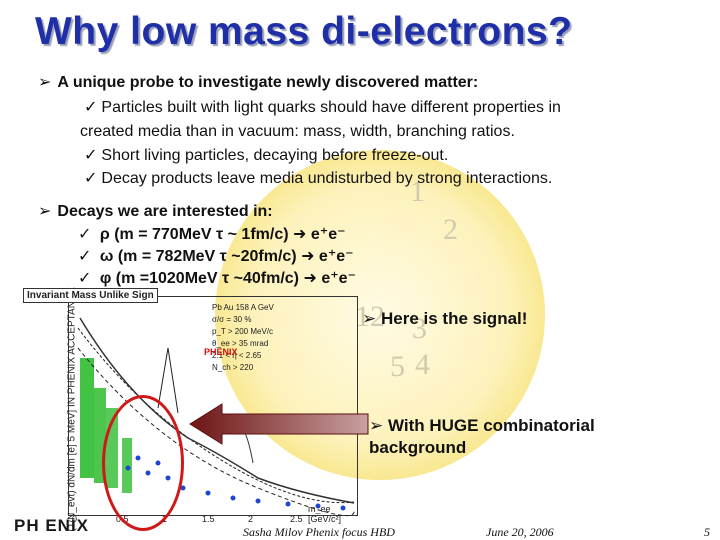 The image size is (720, 540). What do you see at coordinates (208, 519) in the screenshot?
I see `x-tick-label: 1.5` at bounding box center [208, 519].